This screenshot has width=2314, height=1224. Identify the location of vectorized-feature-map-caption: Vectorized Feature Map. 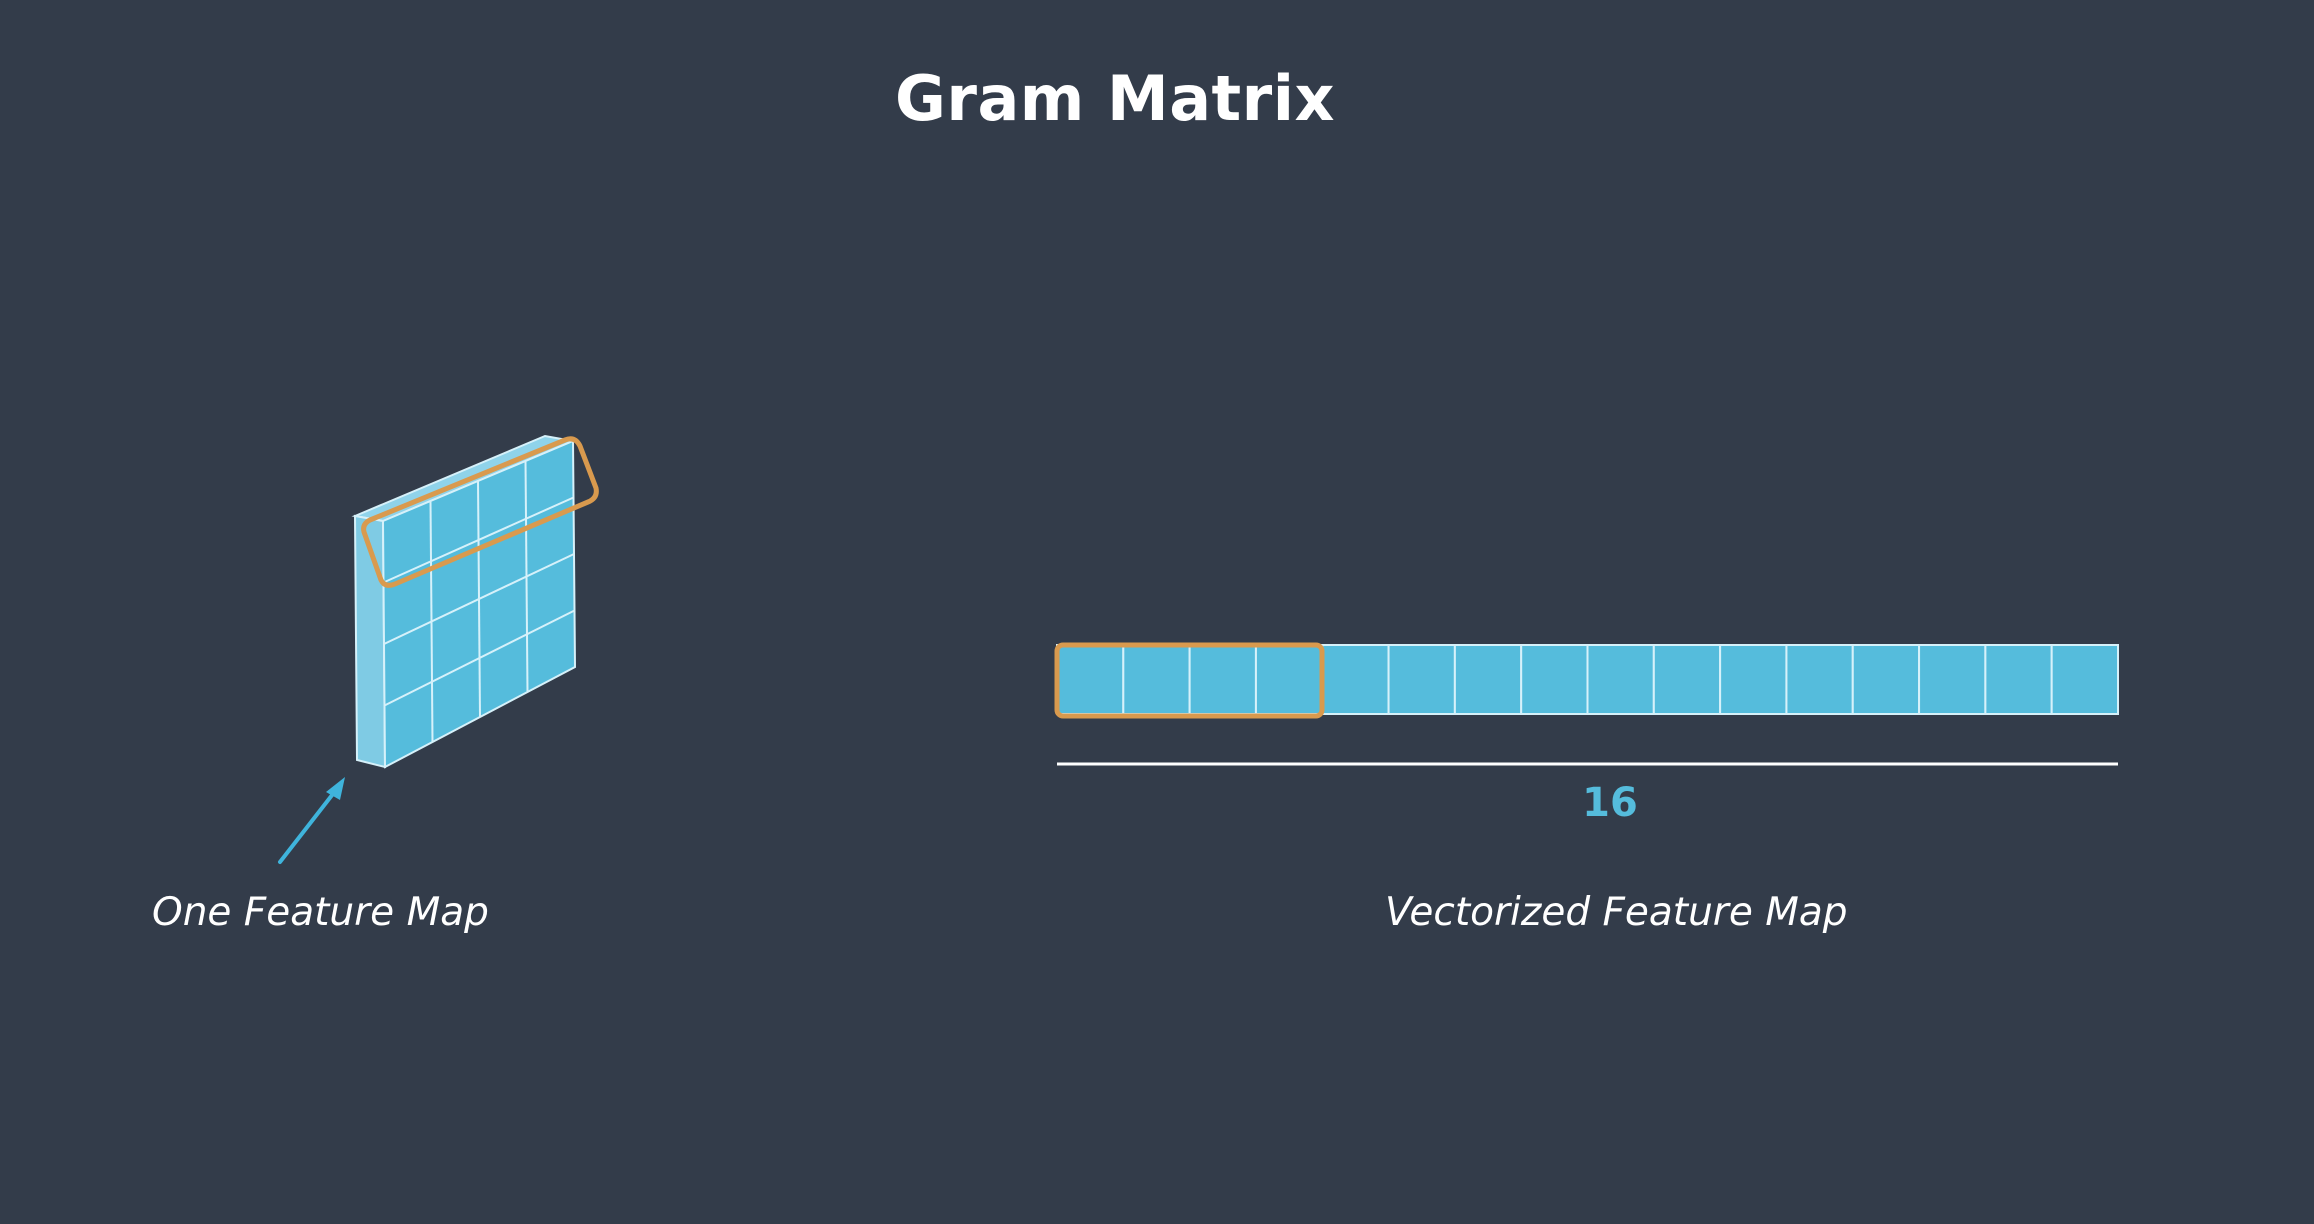
(1616, 912).